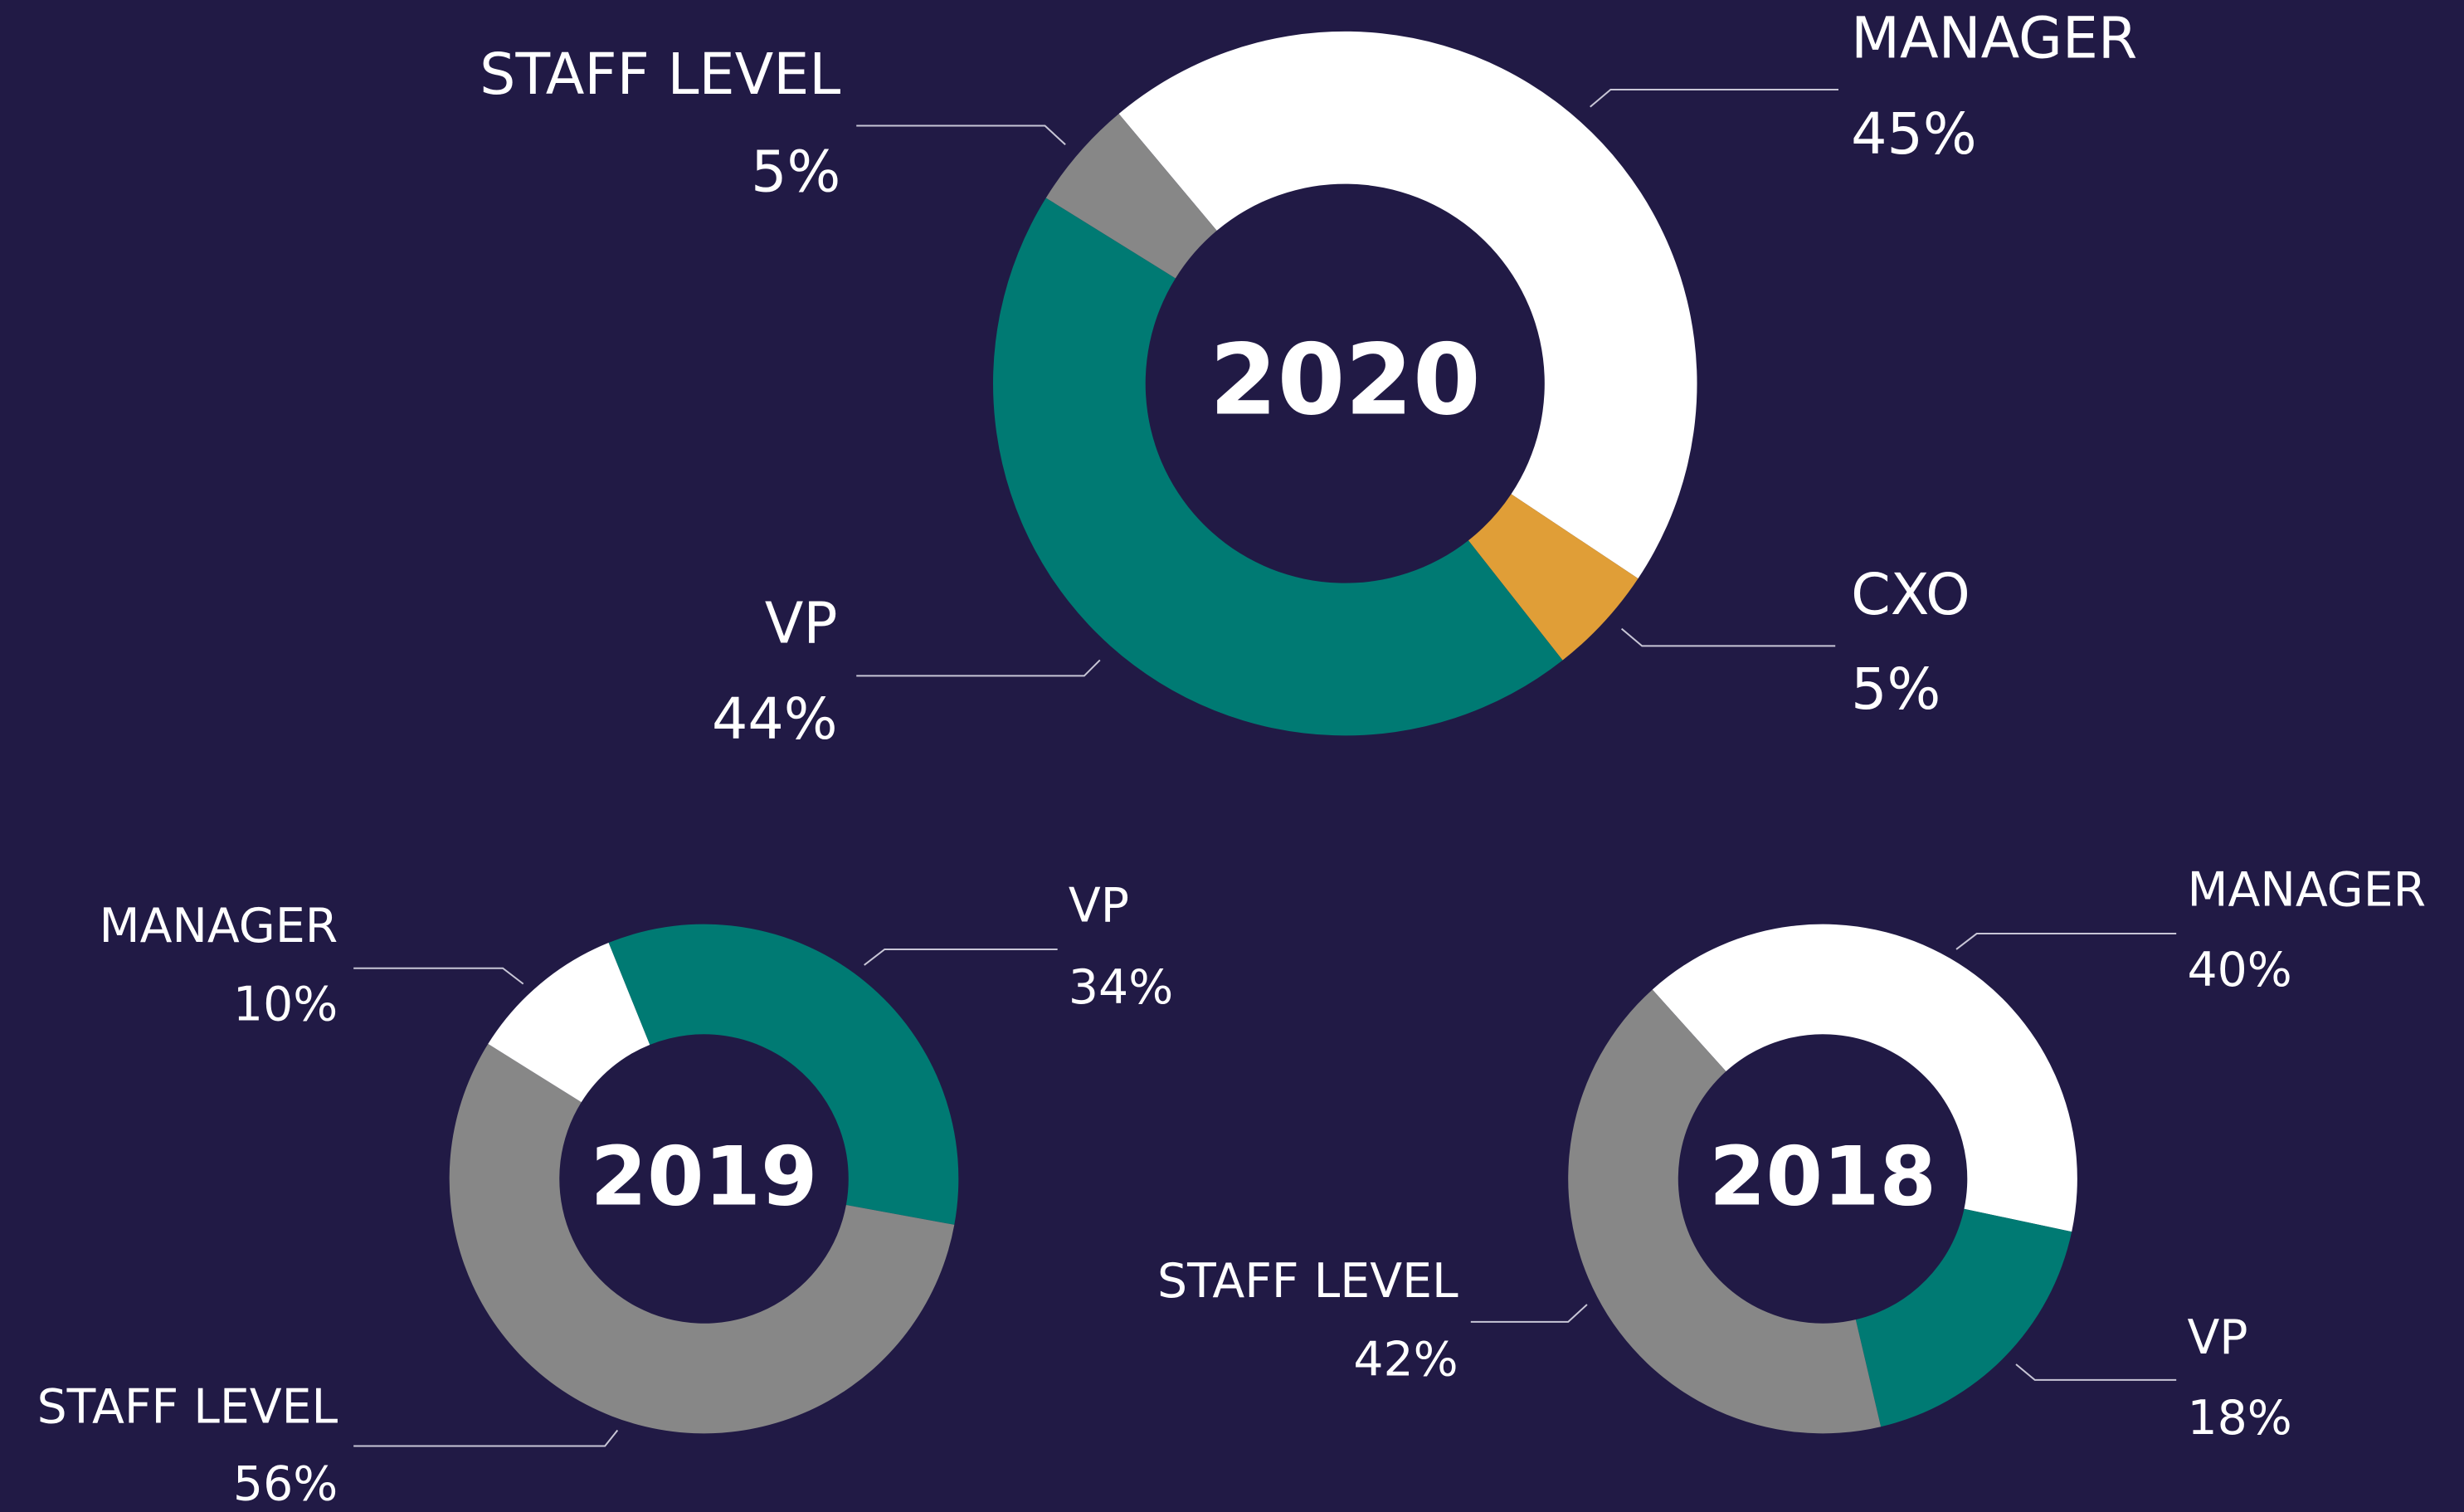 The image size is (2464, 1512). Describe the element at coordinates (1405, 1361) in the screenshot. I see `segment-value-label: 42%` at that location.